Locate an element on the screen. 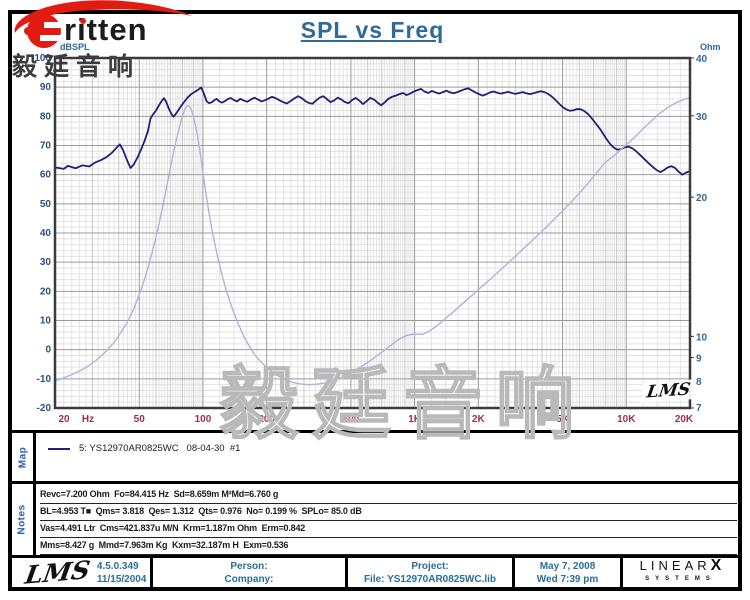 This screenshot has width=750, height=600. y-left-tick-label: 20 is located at coordinates (46, 291).